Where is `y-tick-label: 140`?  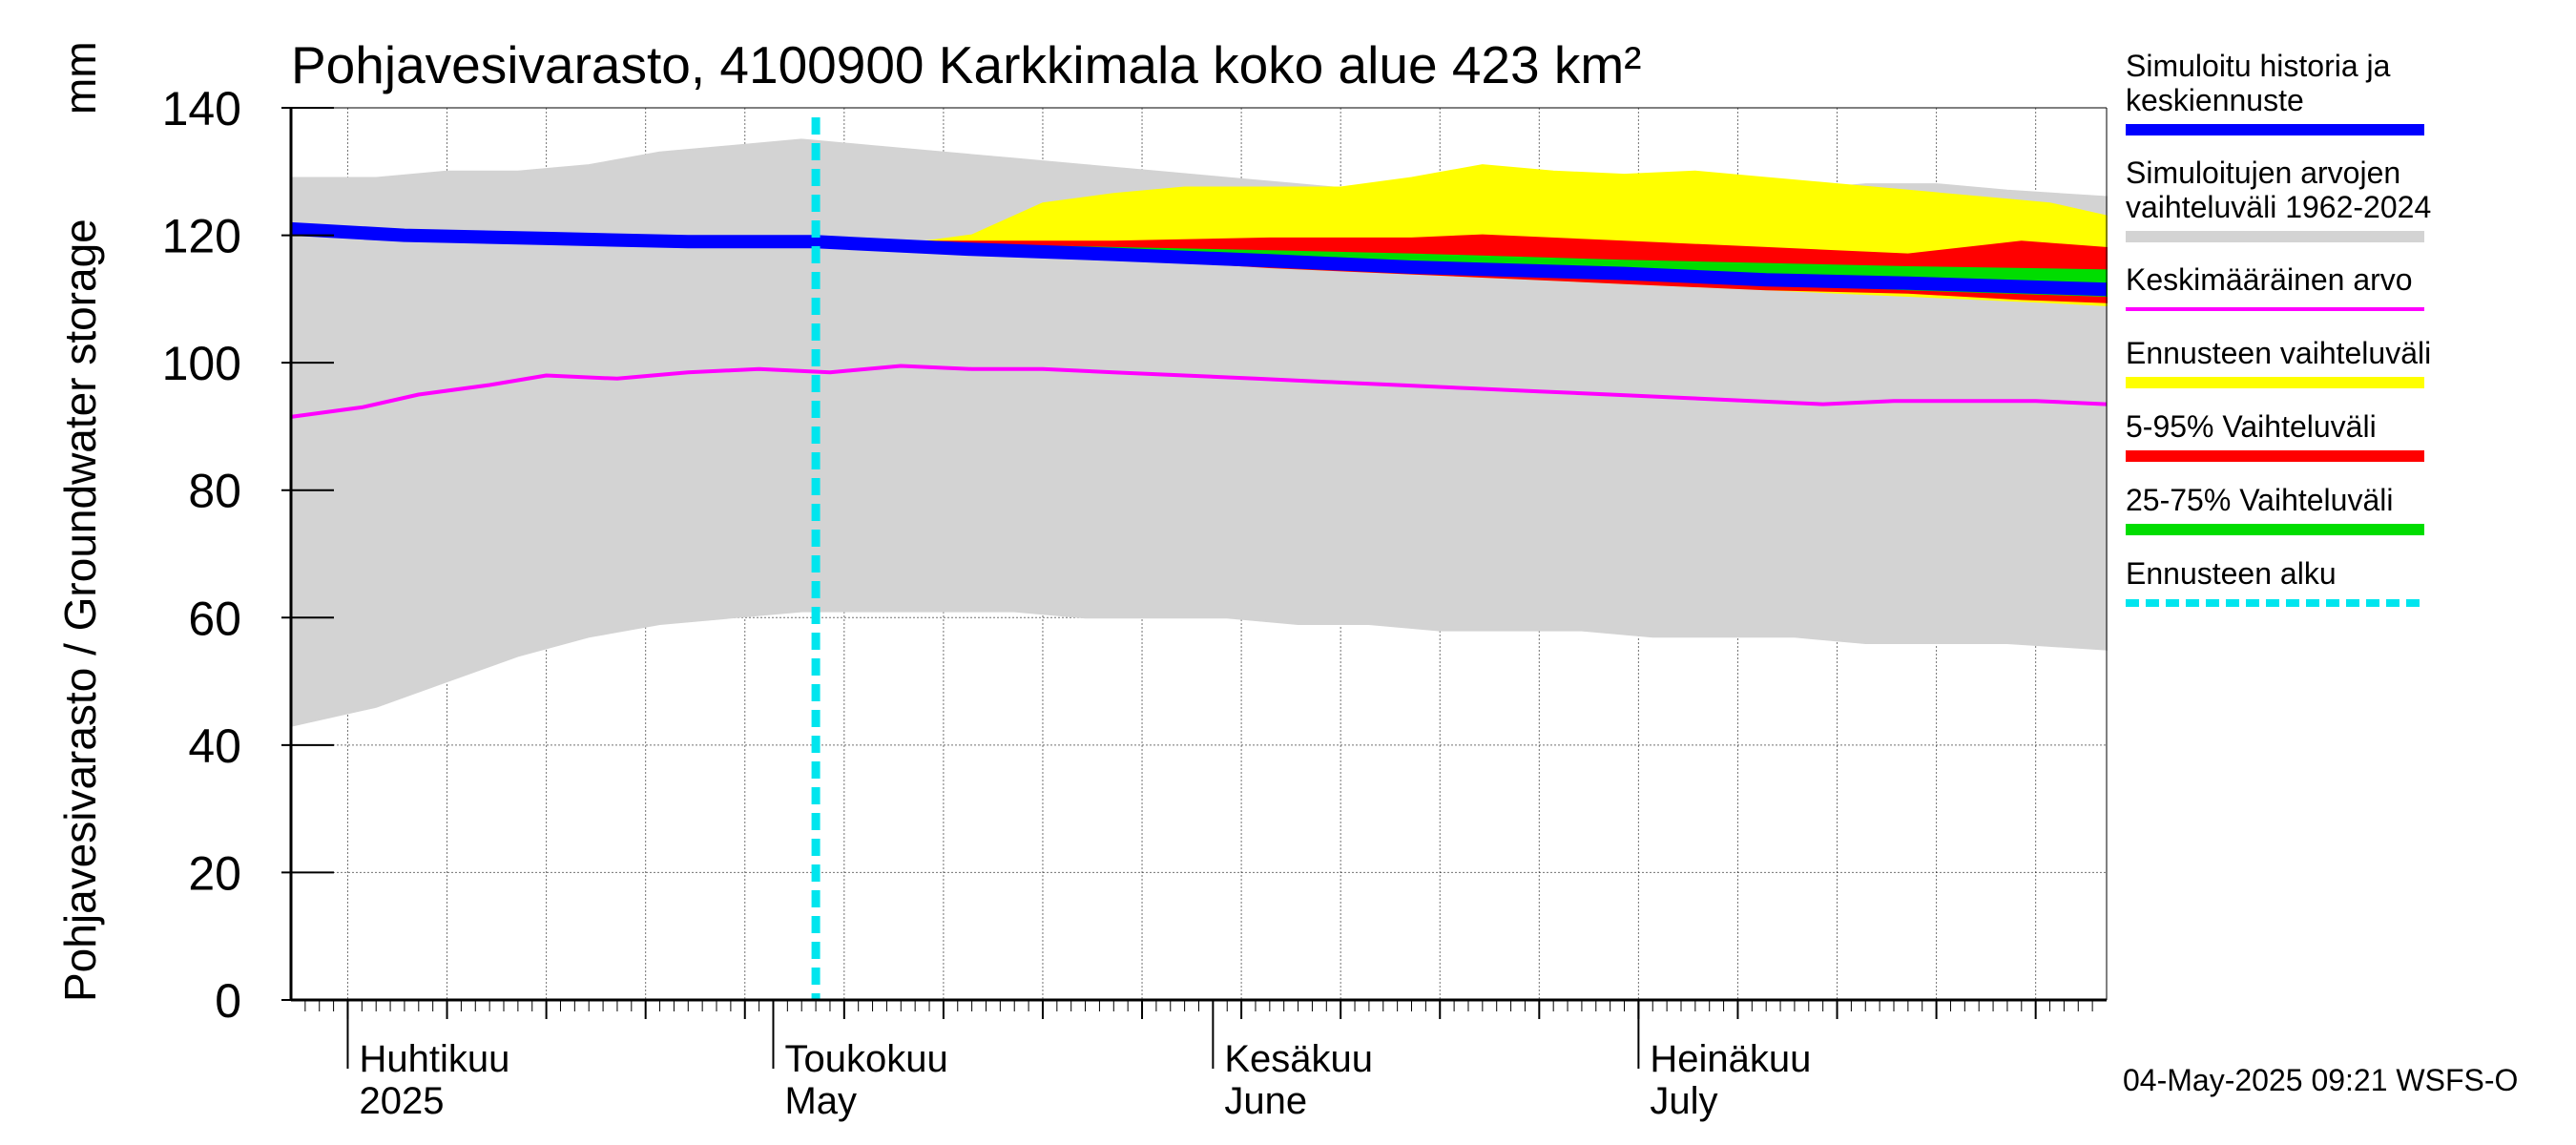
y-tick-label: 140 is located at coordinates (201, 109).